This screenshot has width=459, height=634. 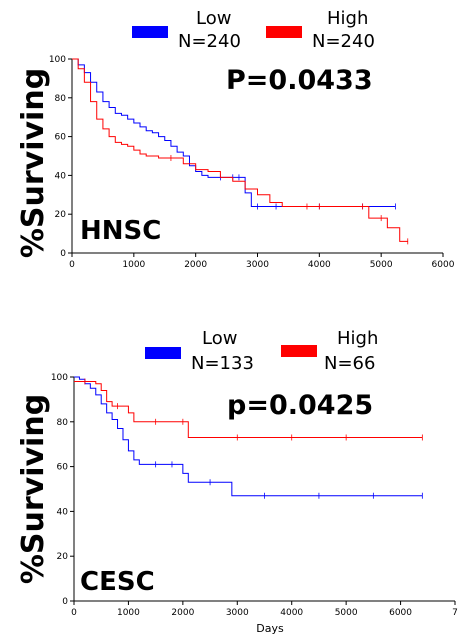 What do you see at coordinates (300, 405) in the screenshot?
I see `p-value-annotation: p=0.0425` at bounding box center [300, 405].